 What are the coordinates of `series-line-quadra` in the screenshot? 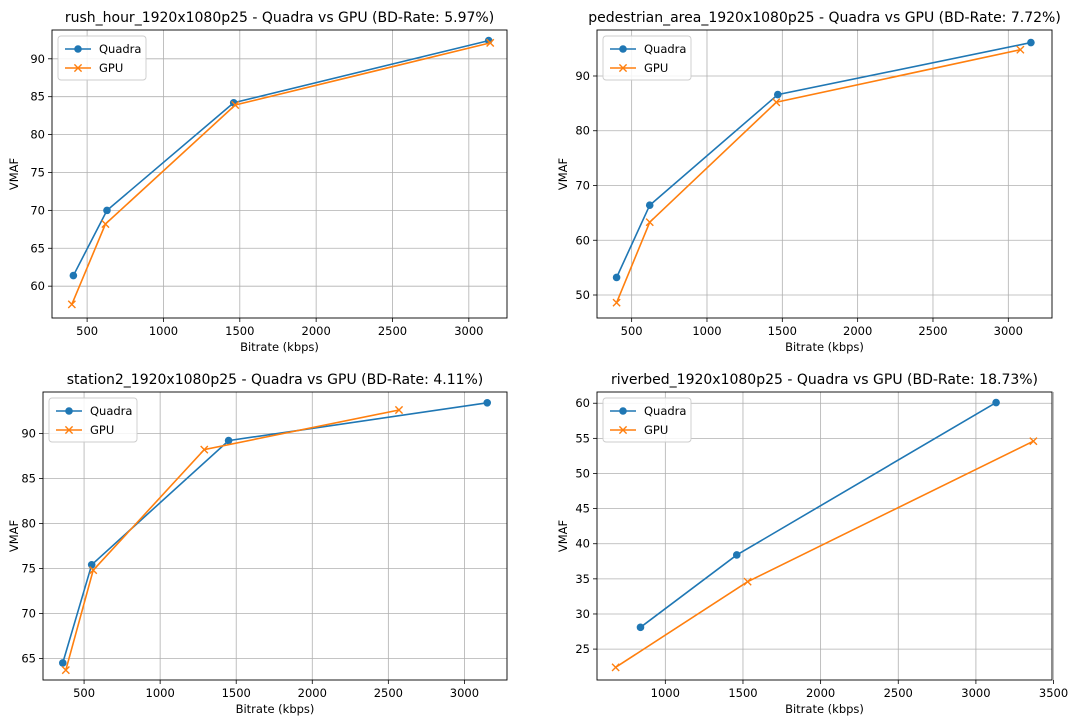 It's located at (280, 157).